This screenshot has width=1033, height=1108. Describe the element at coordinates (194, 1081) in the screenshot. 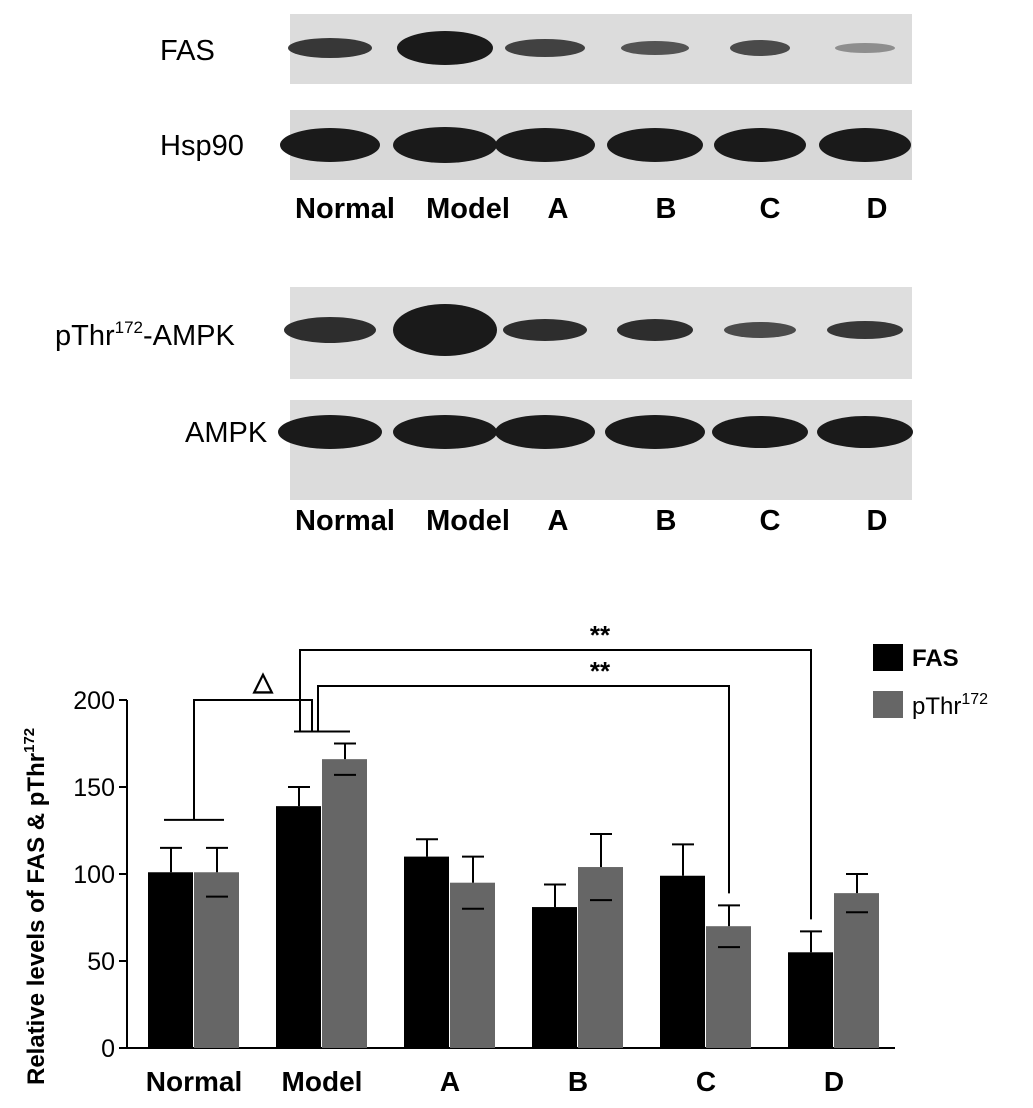

I see `x-category-label: Normal` at that location.